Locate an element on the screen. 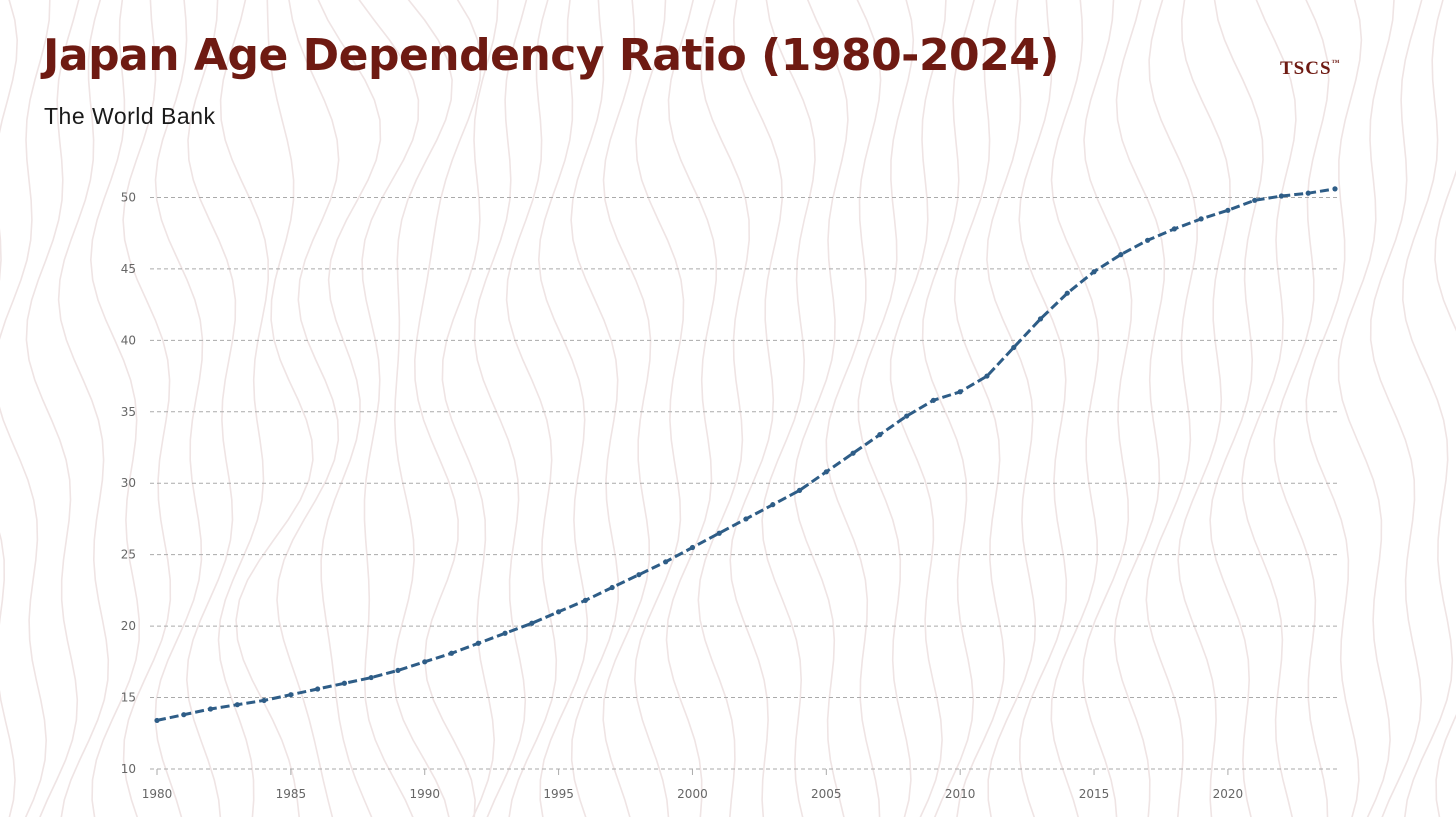  y-tick-label: 45 is located at coordinates (128, 269).